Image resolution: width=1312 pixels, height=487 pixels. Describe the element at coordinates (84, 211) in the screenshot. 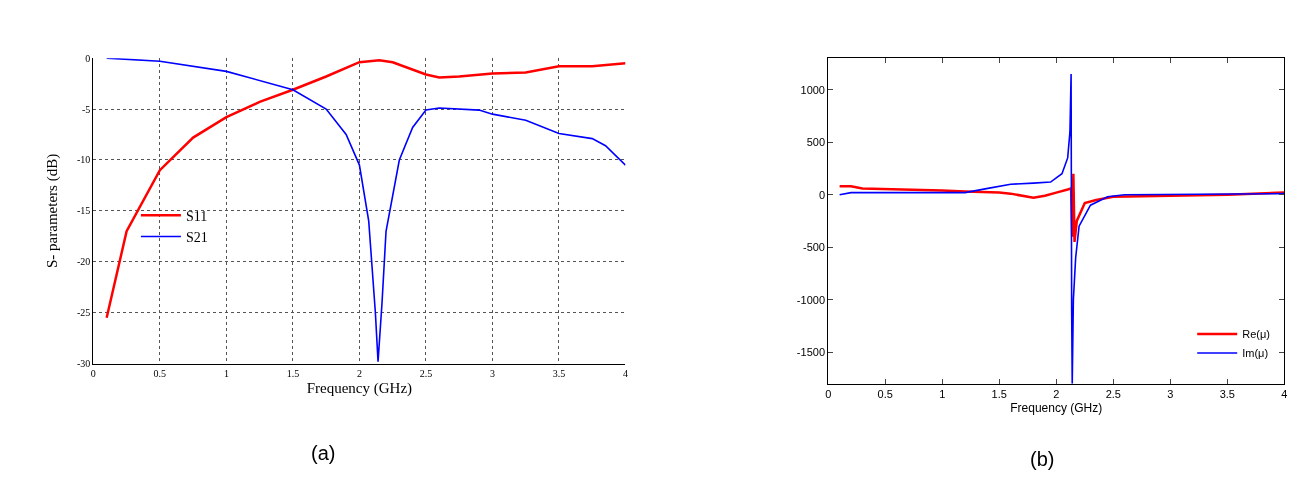

I see `y-tick-label: -15` at that location.